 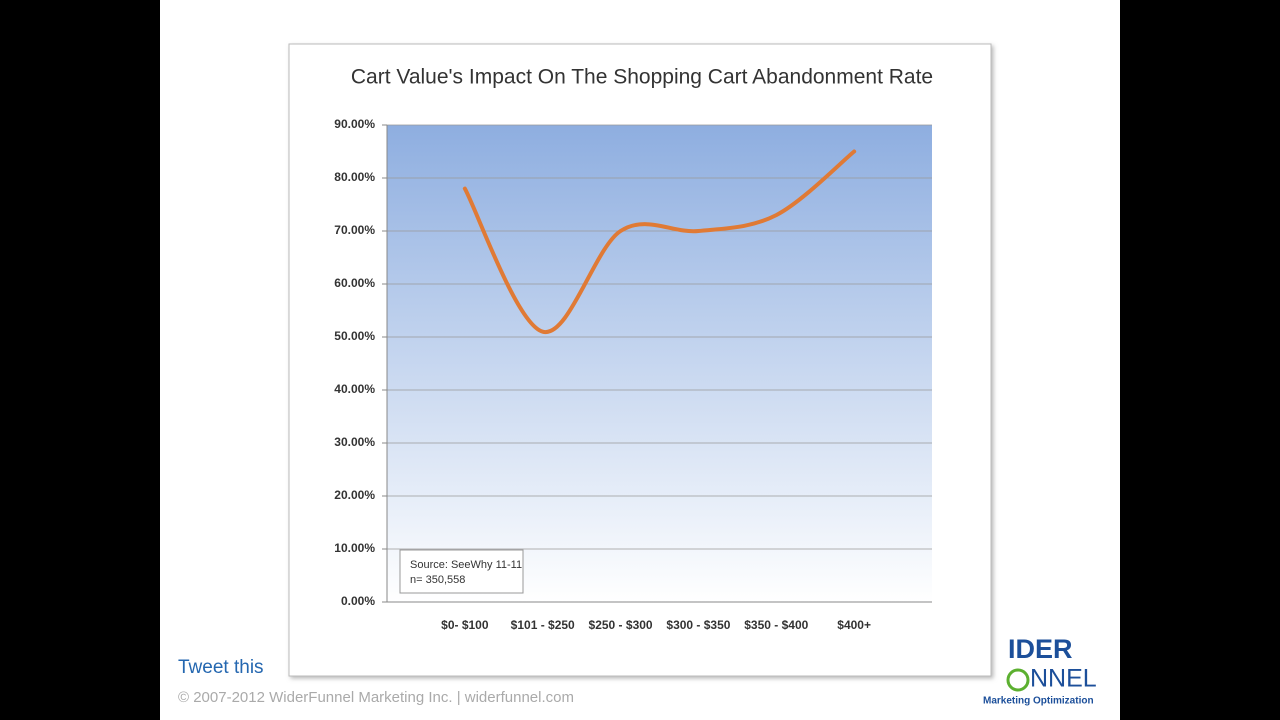 What do you see at coordinates (1040, 649) in the screenshot?
I see `logo-top: IDER` at bounding box center [1040, 649].